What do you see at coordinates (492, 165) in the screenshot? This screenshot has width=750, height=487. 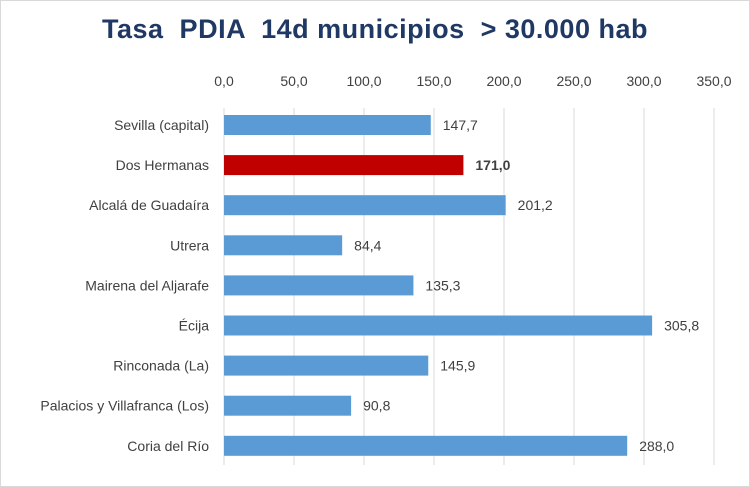 I see `data-label: 171,0` at bounding box center [492, 165].